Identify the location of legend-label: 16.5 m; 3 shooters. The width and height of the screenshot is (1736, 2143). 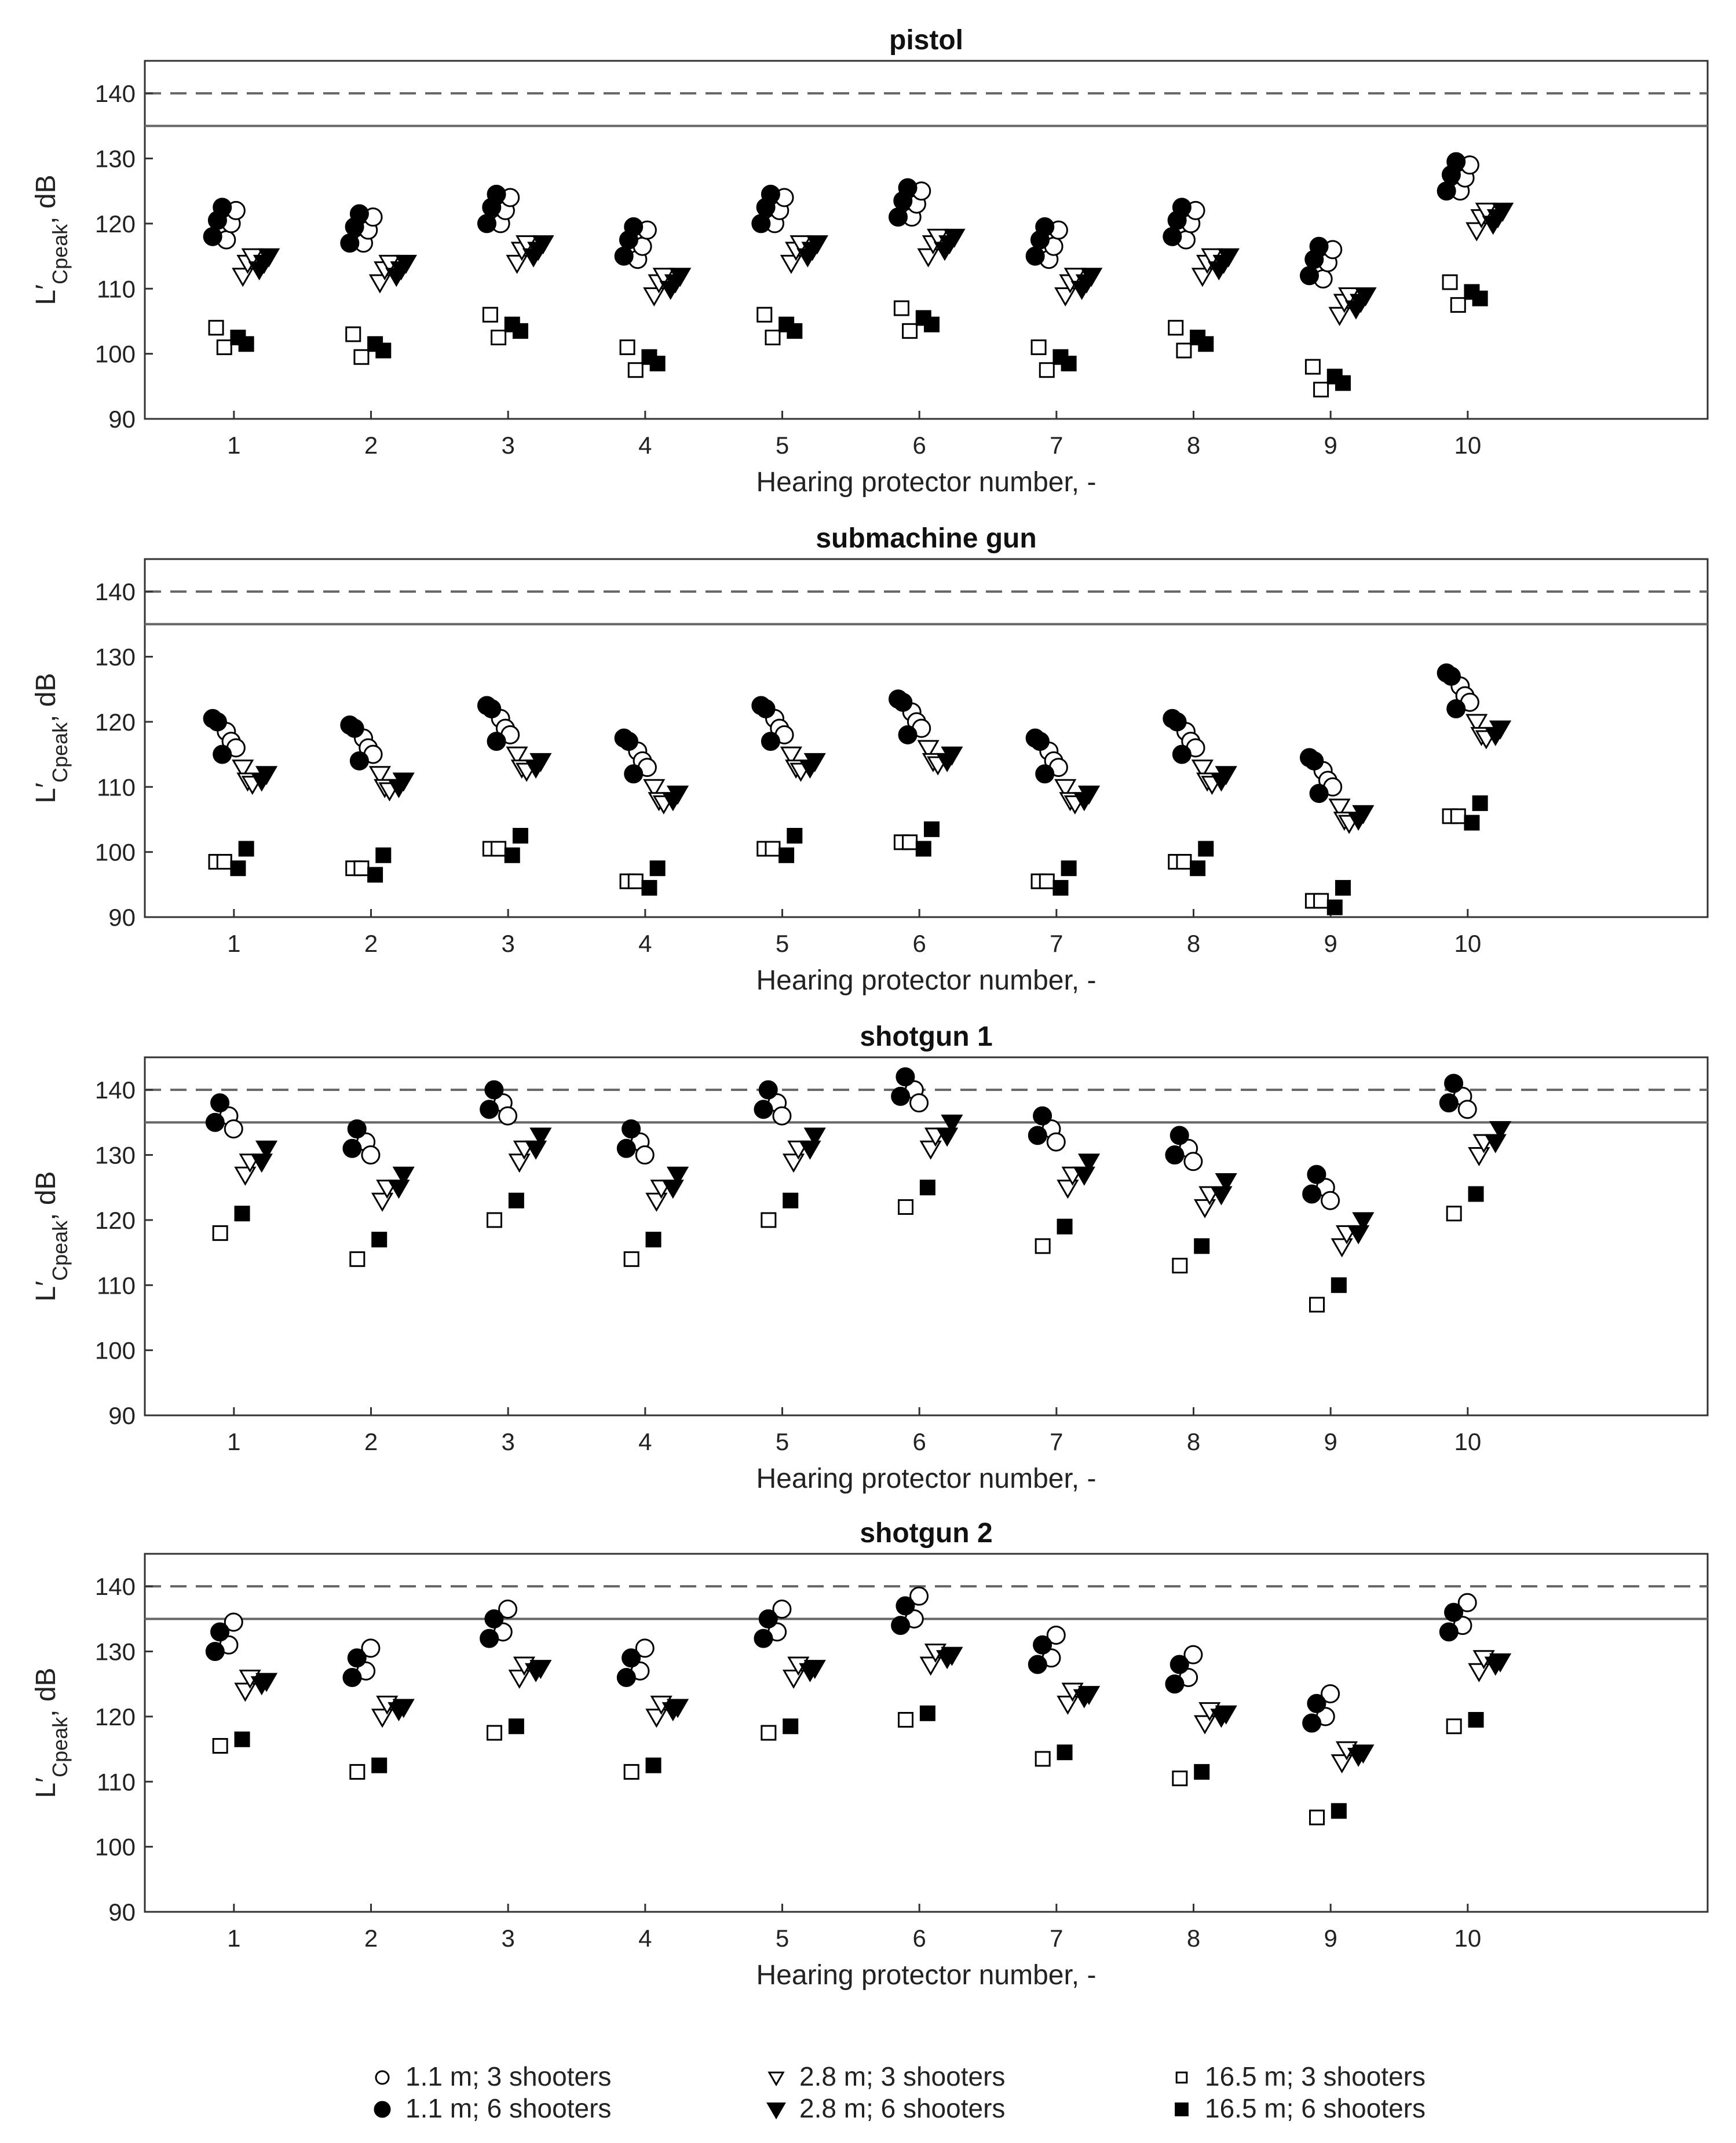
(1315, 2076).